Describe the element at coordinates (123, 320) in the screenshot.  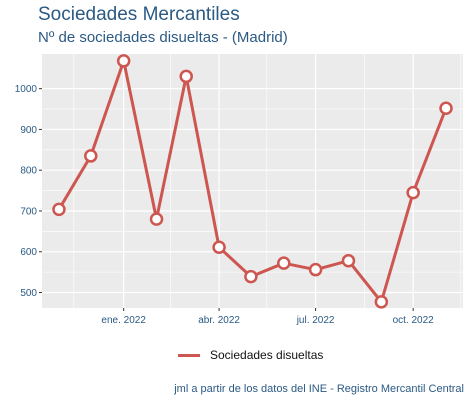
I see `x-tick-label: ene. 2022` at that location.